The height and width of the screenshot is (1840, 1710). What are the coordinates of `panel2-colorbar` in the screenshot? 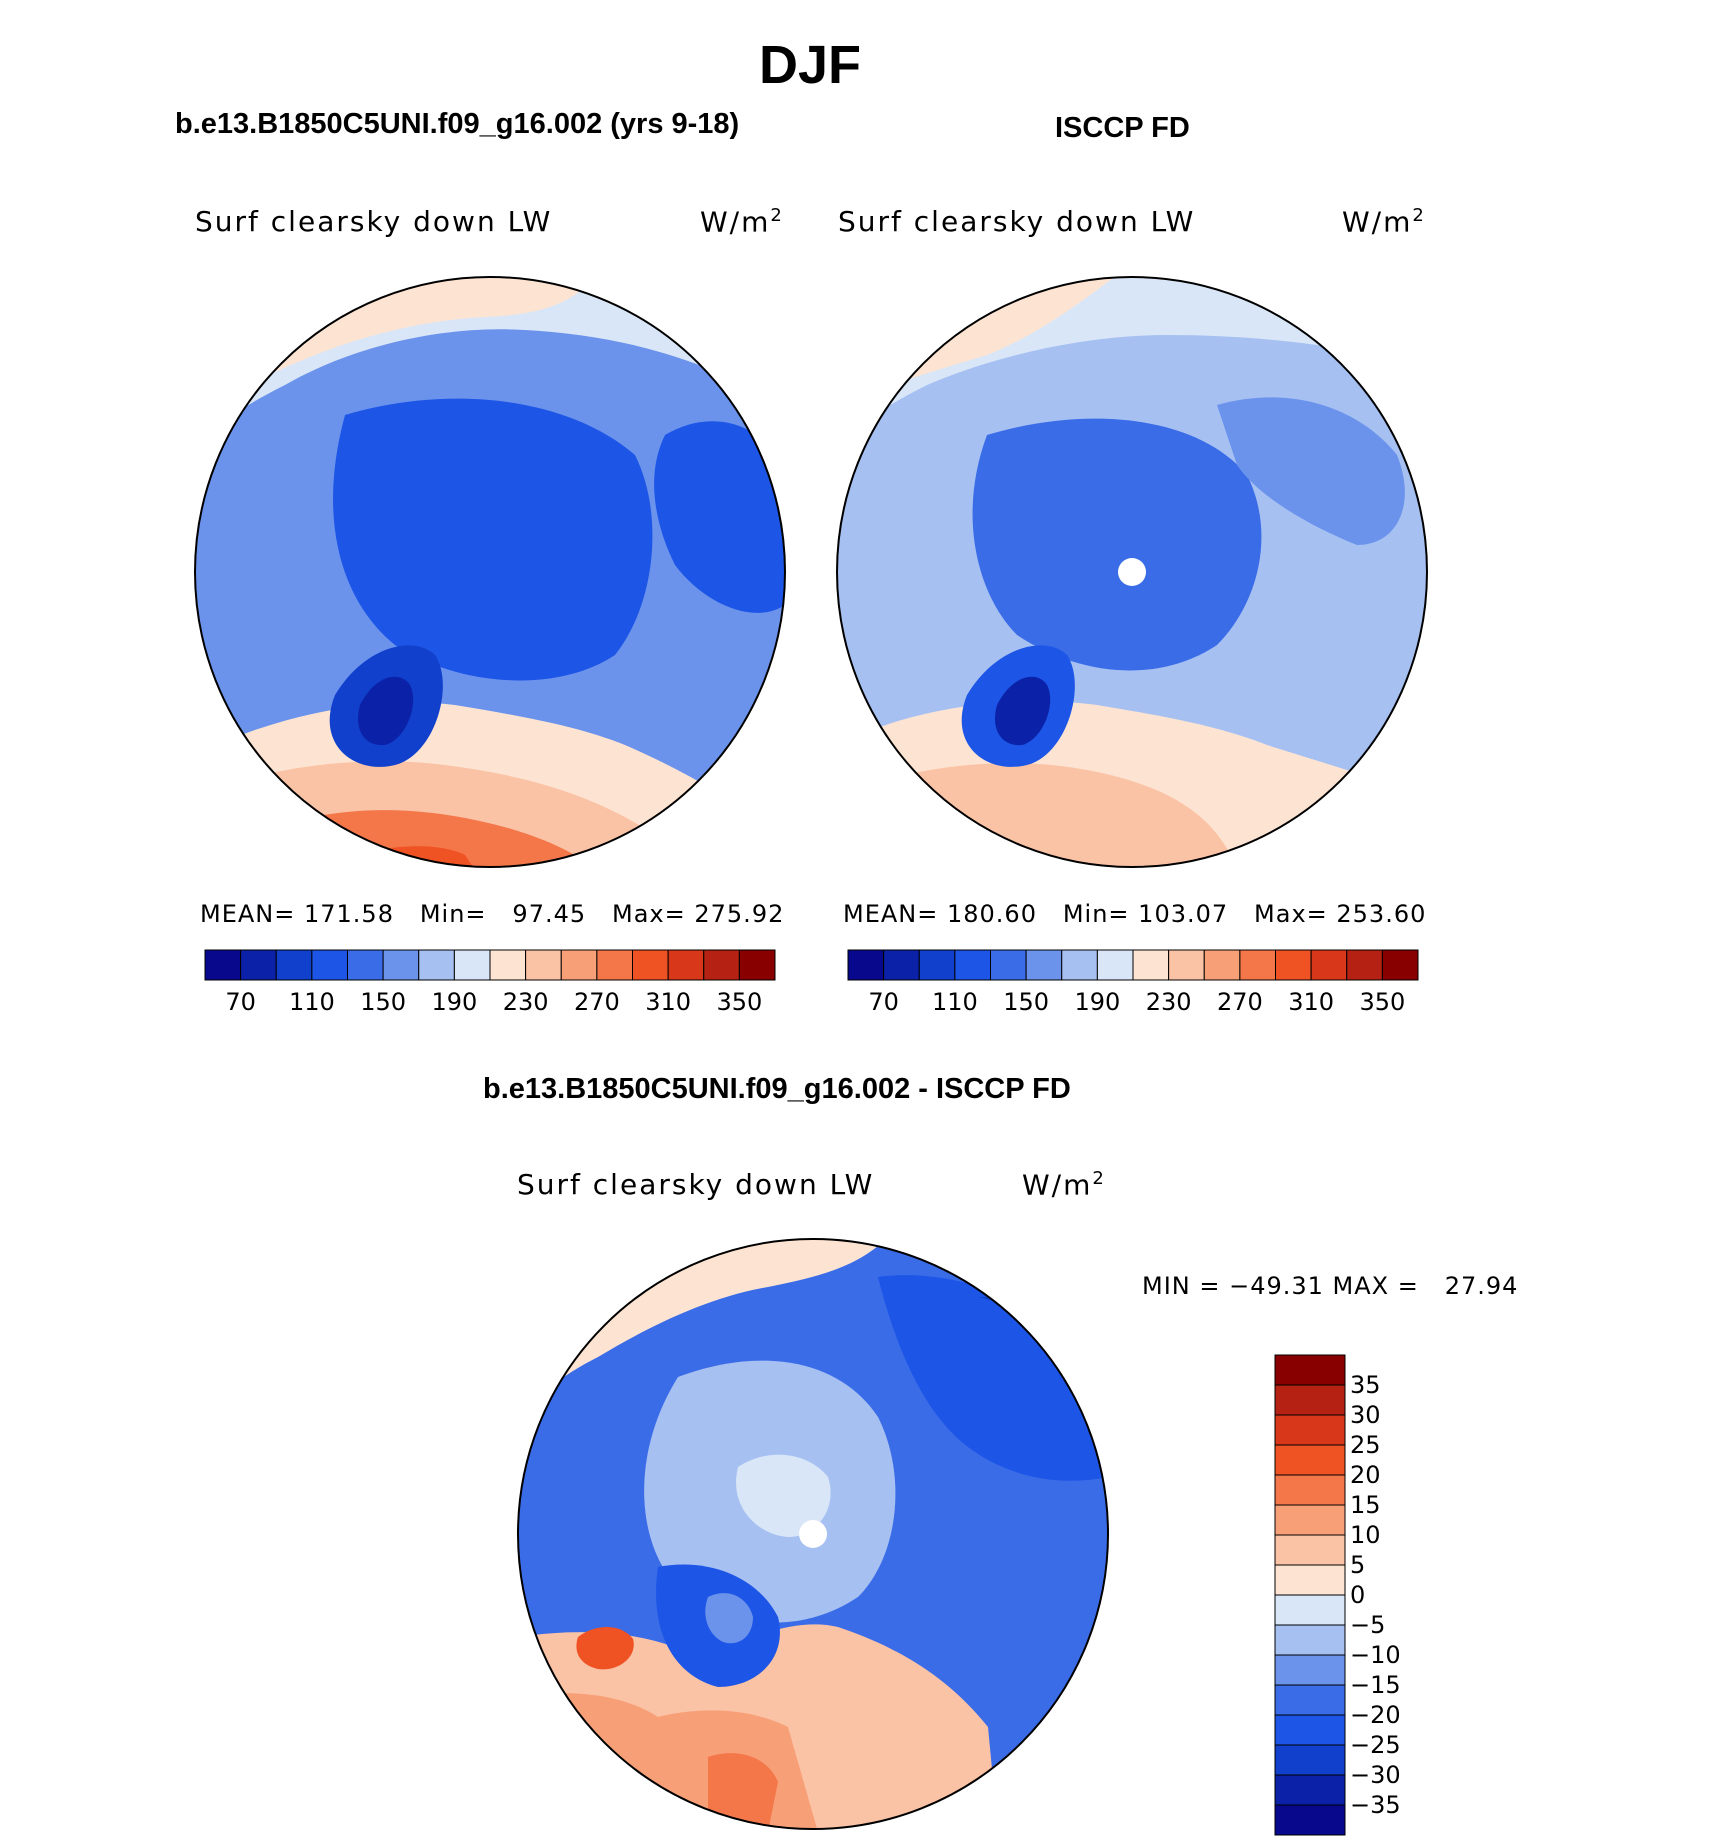 It's located at (1133, 965).